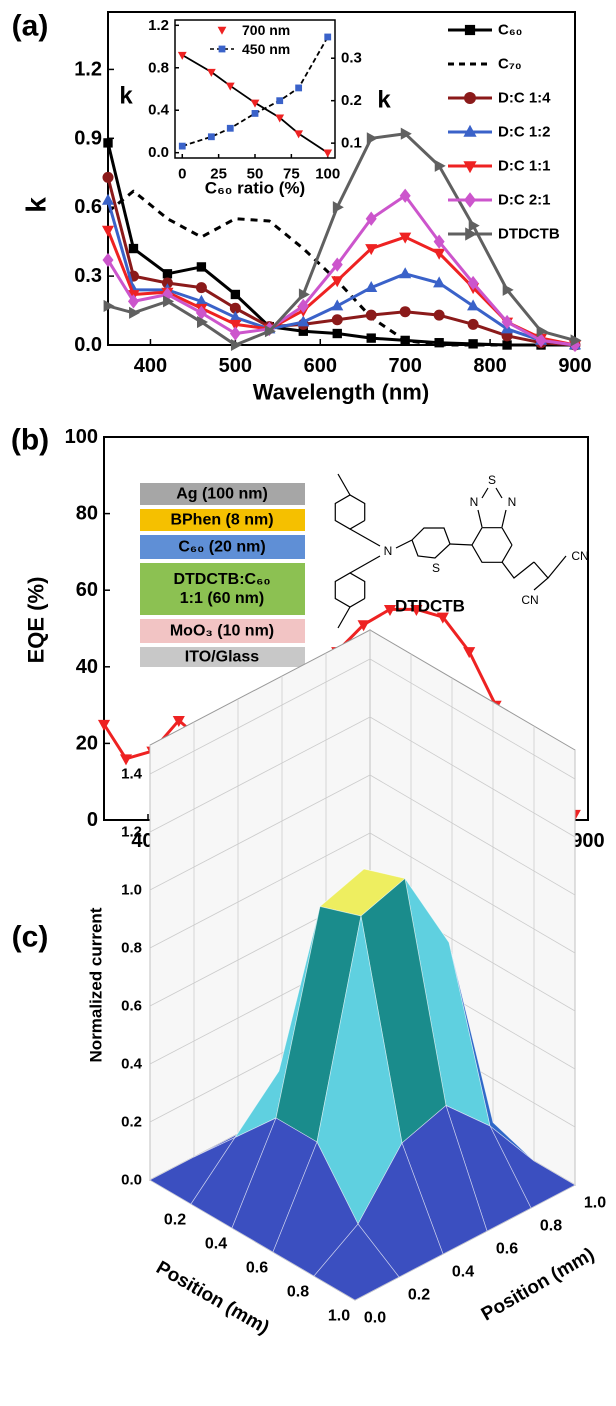  What do you see at coordinates (489, 366) in the screenshot?
I see `x-tick-label: 800` at bounding box center [489, 366].